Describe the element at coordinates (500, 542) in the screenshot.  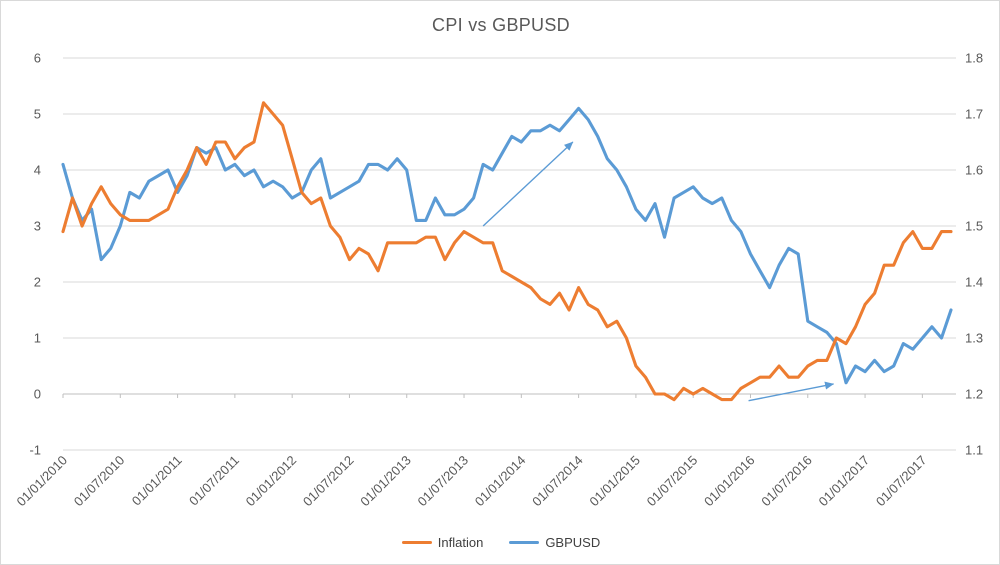
I see `legend: Inflation GBPUSD` at that location.